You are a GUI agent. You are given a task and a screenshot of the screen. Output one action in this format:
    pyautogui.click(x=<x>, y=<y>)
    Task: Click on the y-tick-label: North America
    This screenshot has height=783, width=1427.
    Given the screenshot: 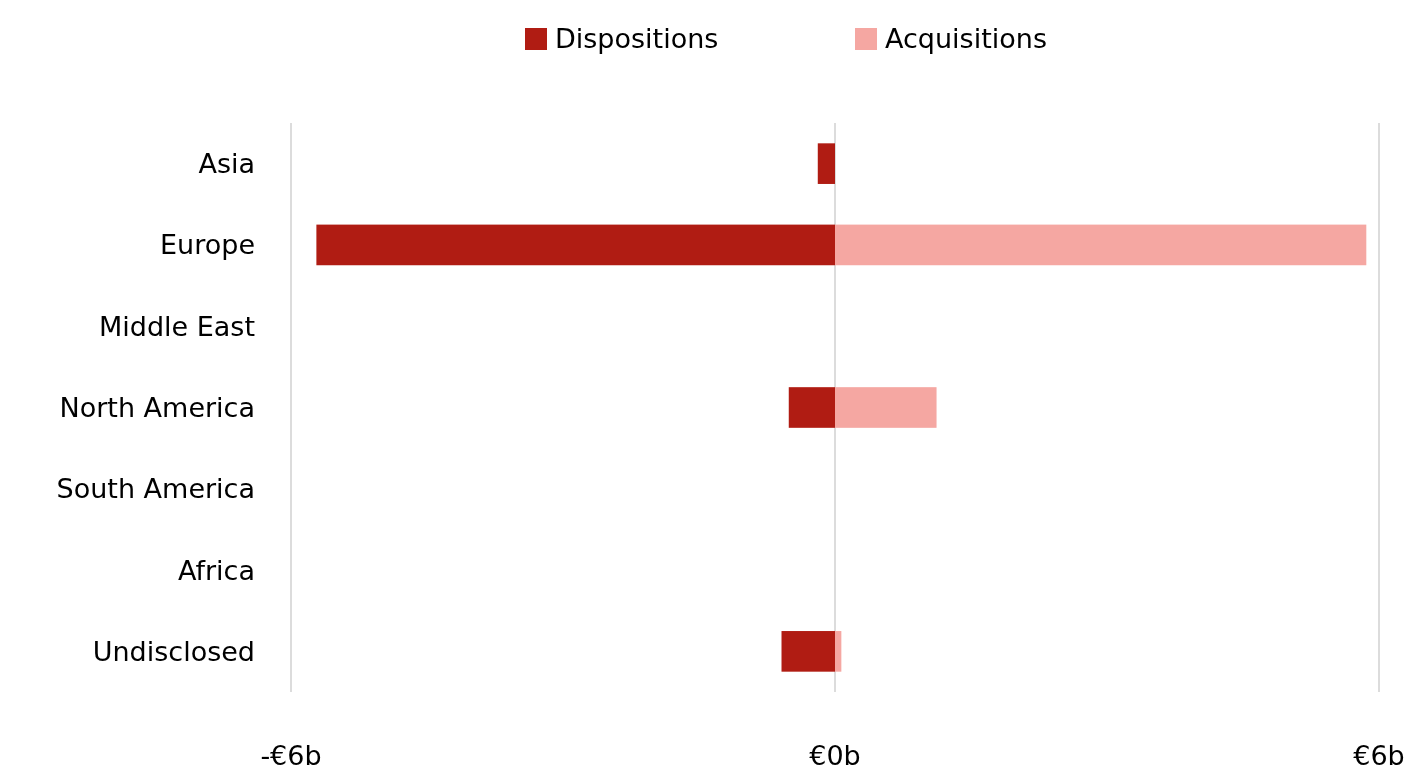 What is the action you would take?
    pyautogui.click(x=157, y=407)
    